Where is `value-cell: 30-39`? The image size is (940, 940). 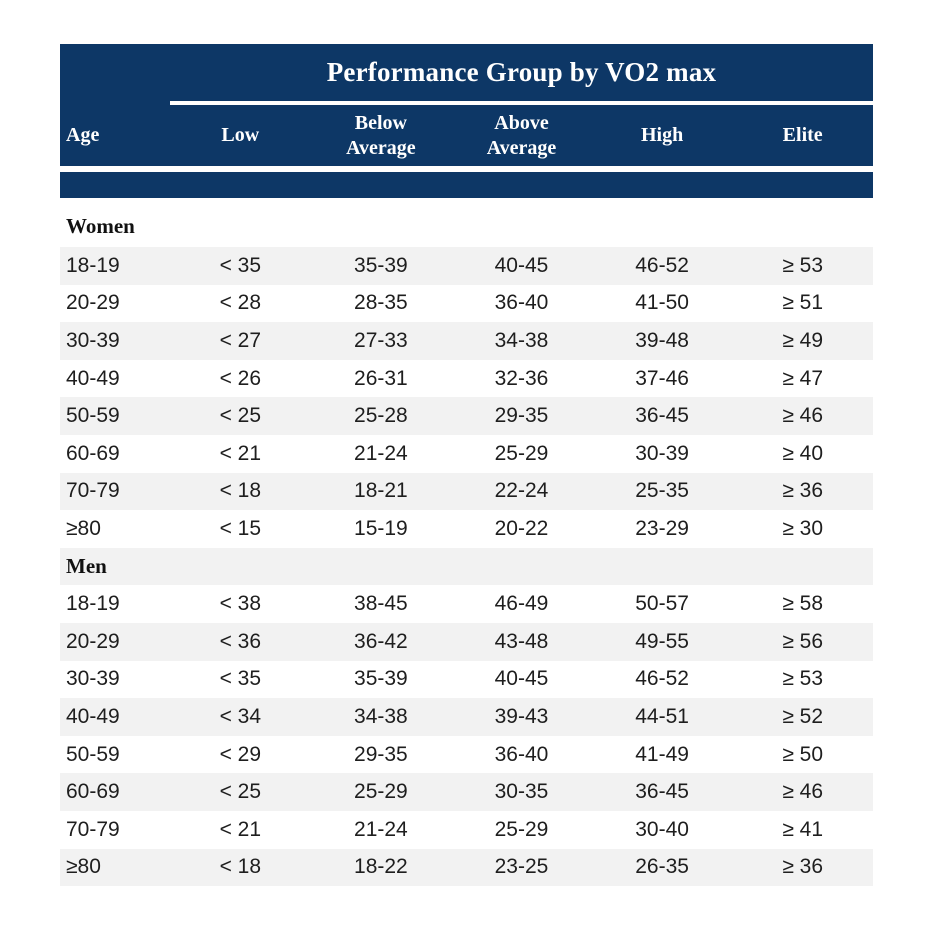 value-cell: 30-39 is located at coordinates (662, 453).